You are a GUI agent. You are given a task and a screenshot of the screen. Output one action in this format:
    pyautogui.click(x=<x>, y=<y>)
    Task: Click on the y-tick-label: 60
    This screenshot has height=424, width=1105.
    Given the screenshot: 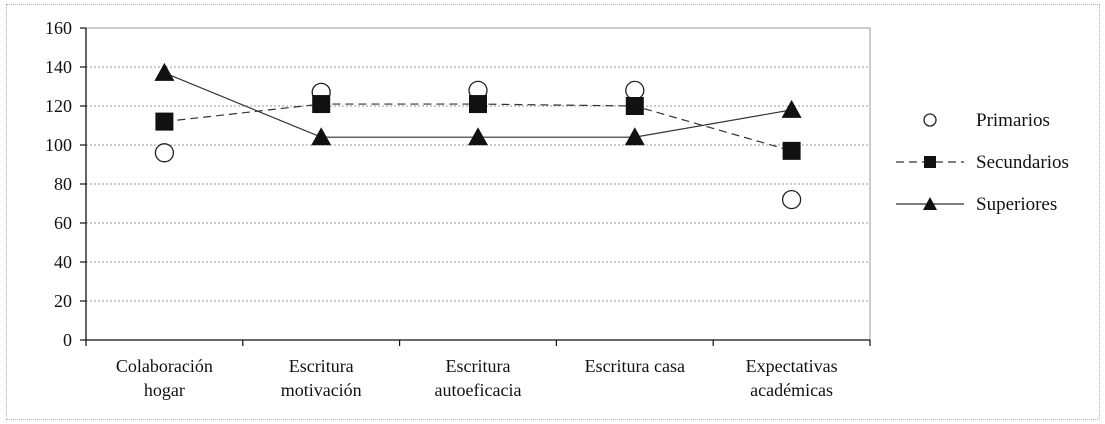 What is the action you would take?
    pyautogui.click(x=63, y=223)
    